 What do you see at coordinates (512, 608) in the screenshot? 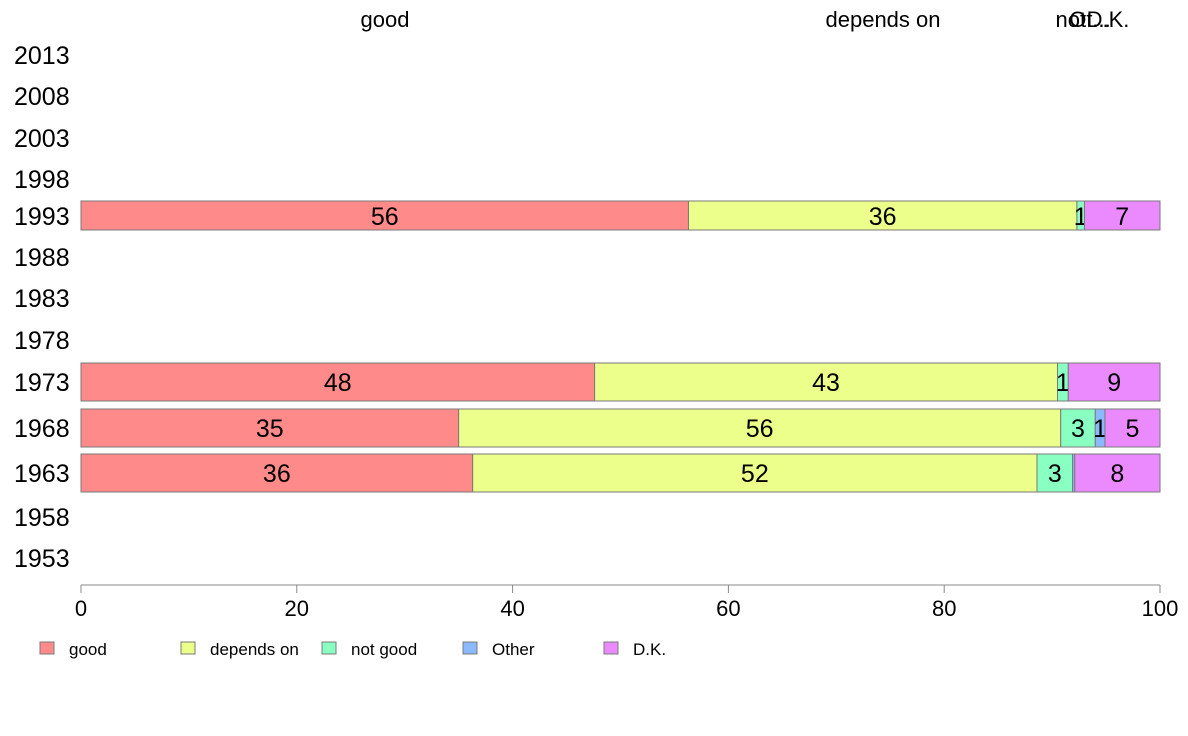
I see `x-tick-label: 40` at bounding box center [512, 608].